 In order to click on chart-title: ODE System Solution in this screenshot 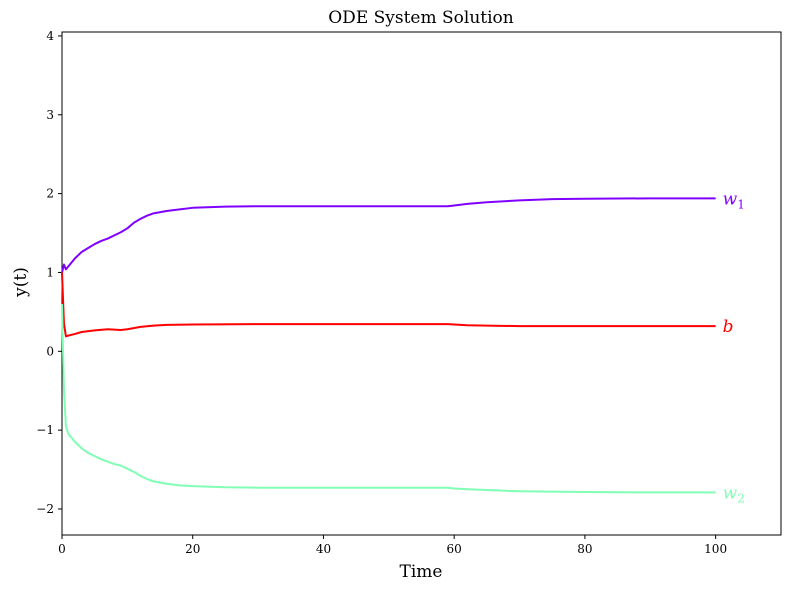, I will do `click(421, 18)`.